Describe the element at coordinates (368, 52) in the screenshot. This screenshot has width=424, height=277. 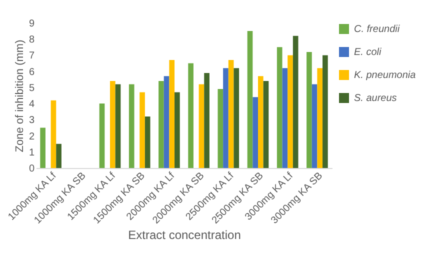
I see `legend-label: E. coli` at that location.